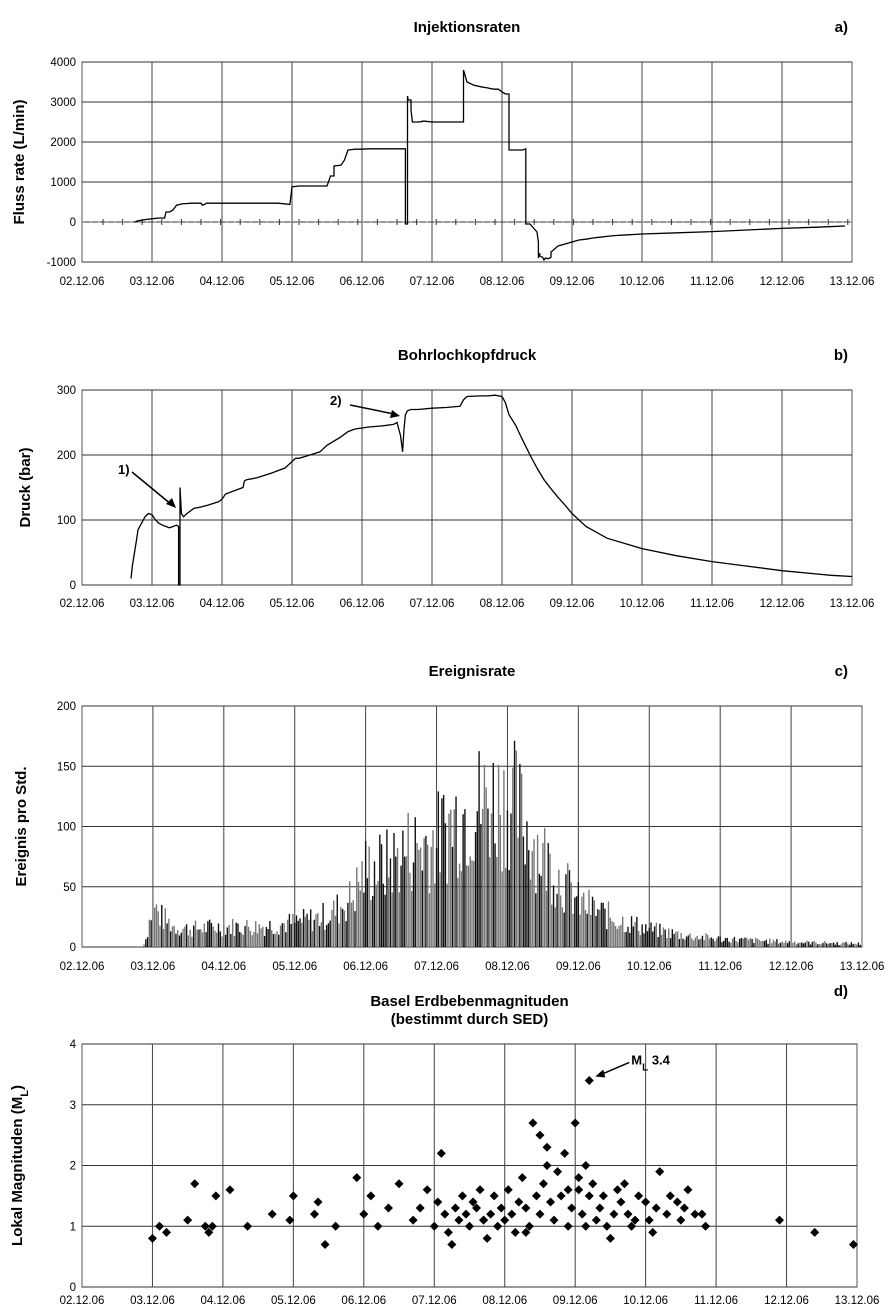 The width and height of the screenshot is (894, 1308). I want to click on x-tick-label: 11.12.06, so click(712, 282).